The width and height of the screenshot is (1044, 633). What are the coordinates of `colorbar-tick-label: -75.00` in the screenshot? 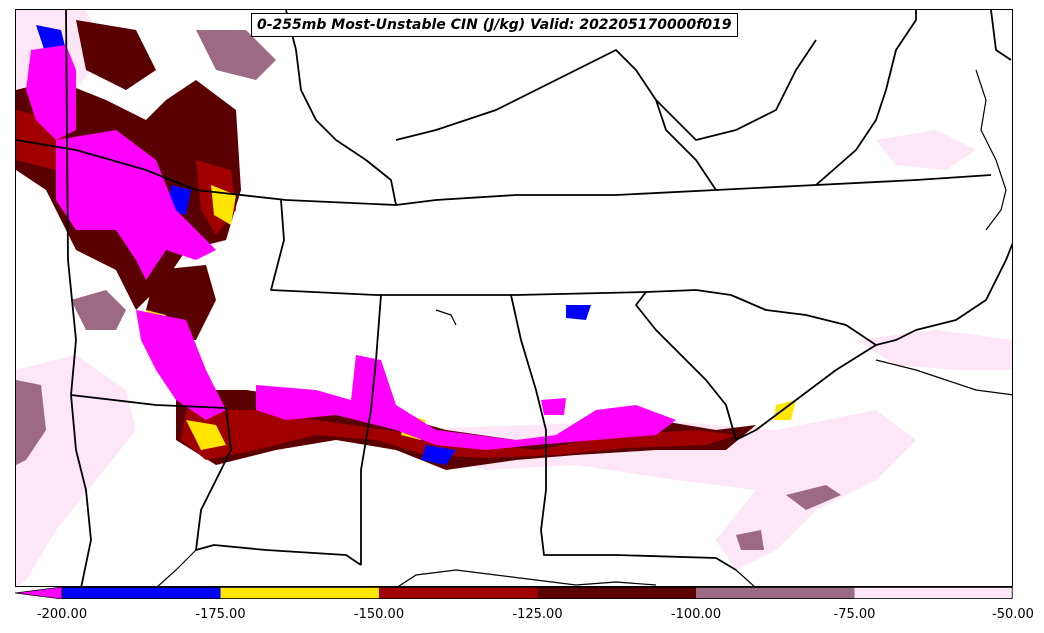 It's located at (854, 614).